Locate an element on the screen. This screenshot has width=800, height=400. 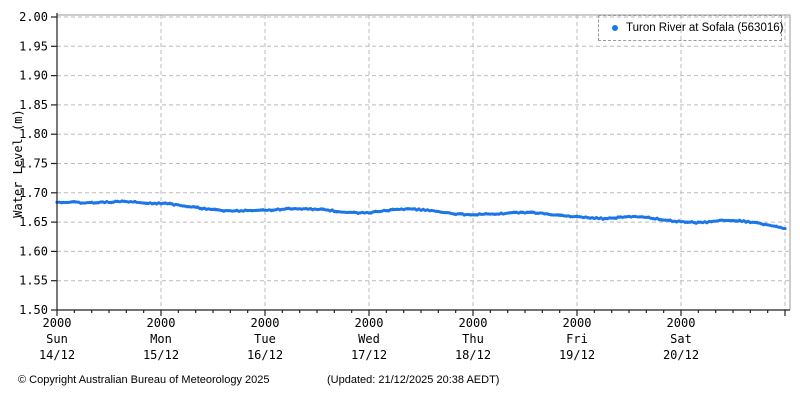
svg-text: Fri is located at coordinates (577, 339).